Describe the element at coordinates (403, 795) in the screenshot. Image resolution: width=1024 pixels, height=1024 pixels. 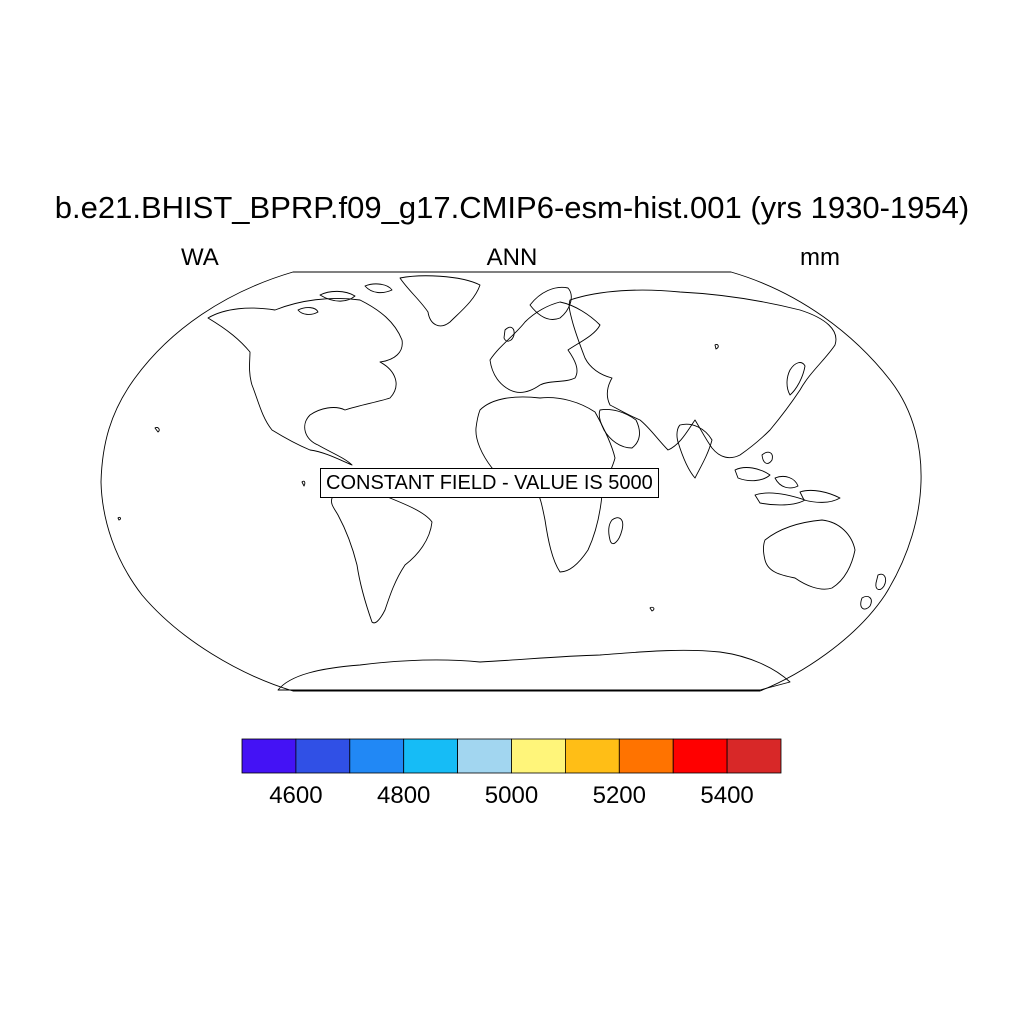
I see `colorbar-tick-label: 4800` at that location.